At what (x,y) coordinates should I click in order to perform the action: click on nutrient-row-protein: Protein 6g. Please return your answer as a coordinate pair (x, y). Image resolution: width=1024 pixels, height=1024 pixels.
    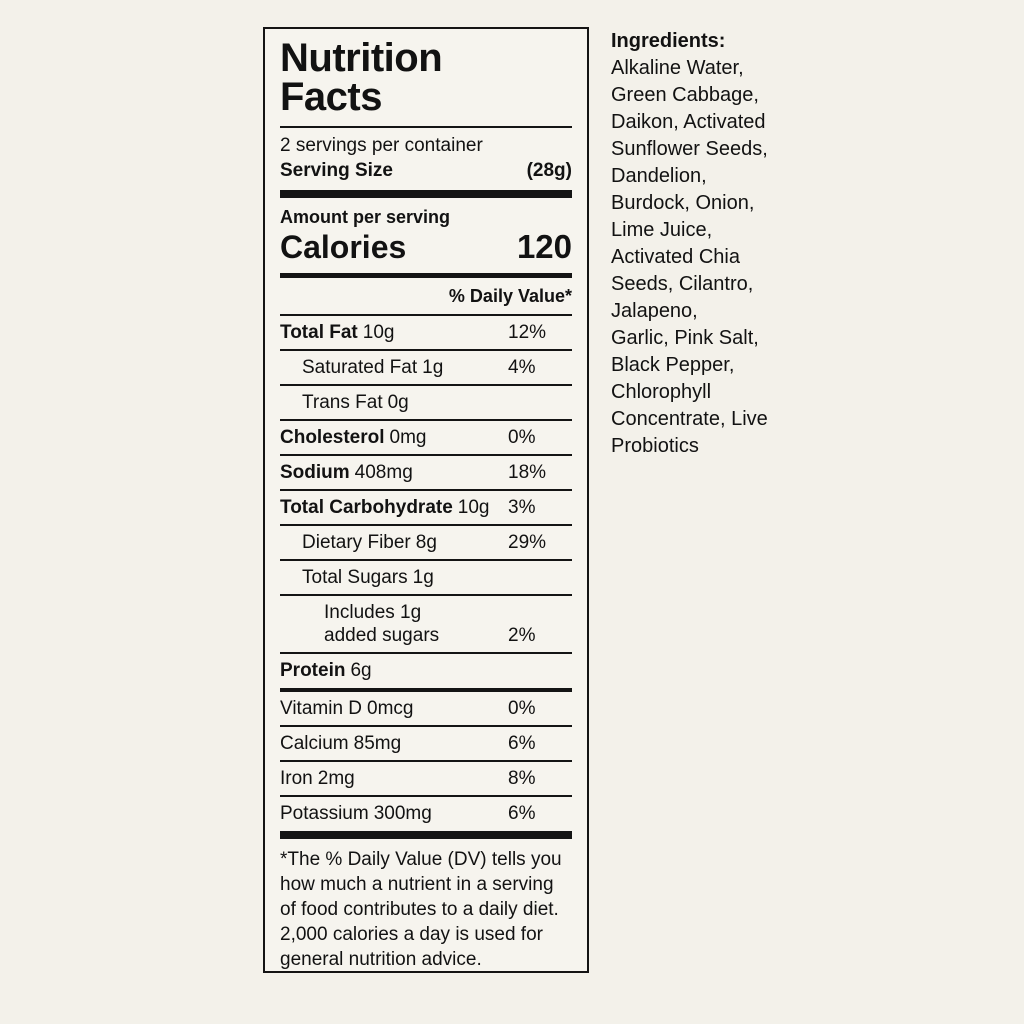
    Looking at the image, I should click on (426, 669).